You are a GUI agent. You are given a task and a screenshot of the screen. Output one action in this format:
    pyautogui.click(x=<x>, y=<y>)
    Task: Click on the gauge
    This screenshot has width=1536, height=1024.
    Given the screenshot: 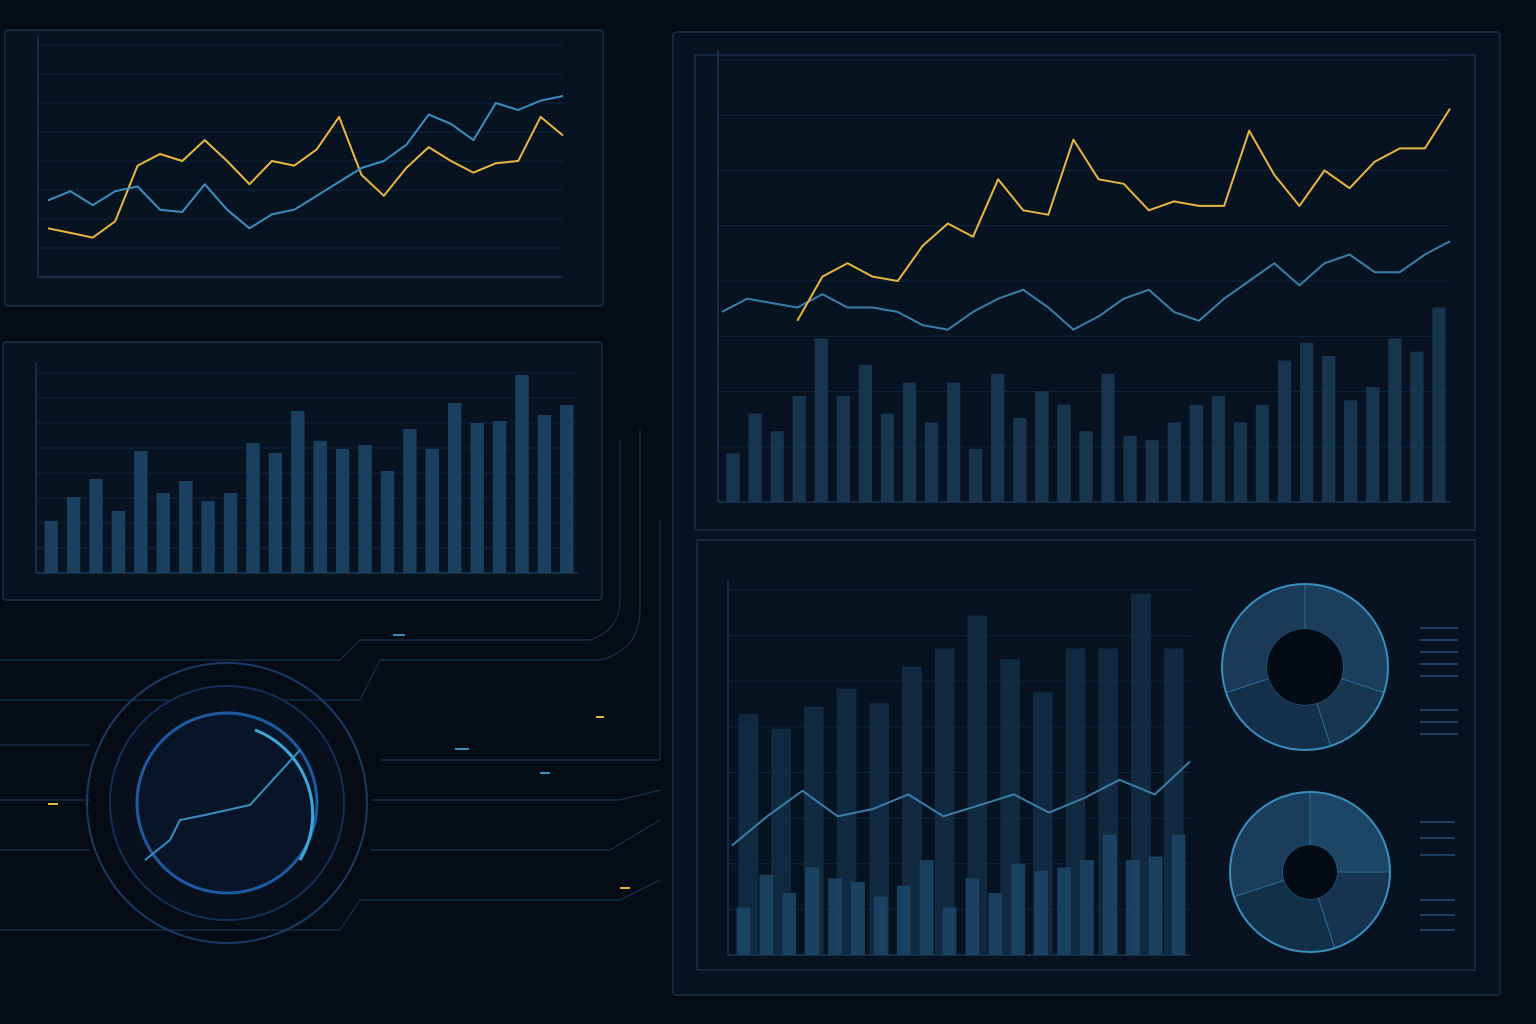 What is the action you would take?
    pyautogui.click(x=227, y=803)
    